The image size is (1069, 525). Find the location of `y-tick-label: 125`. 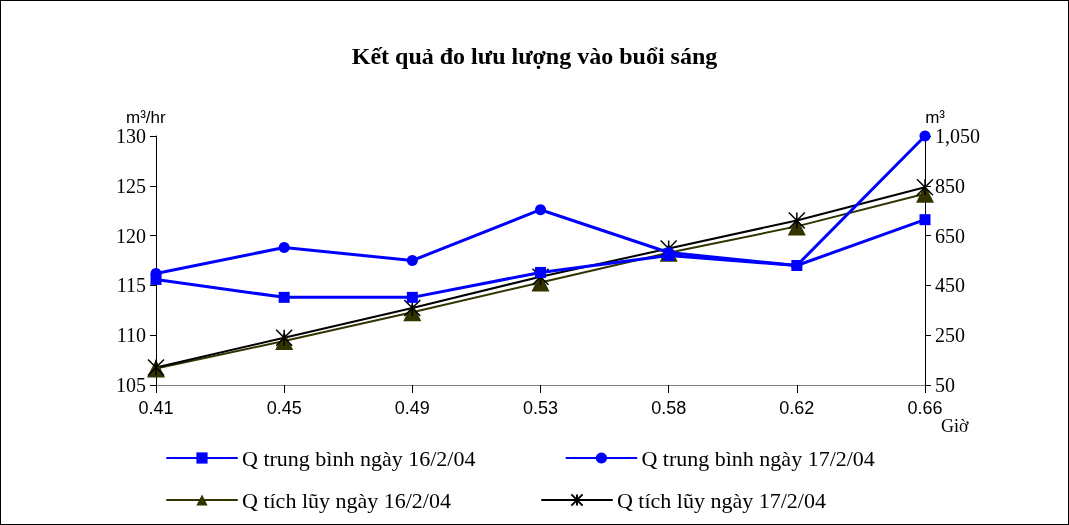

y-tick-label: 125 is located at coordinates (131, 185).